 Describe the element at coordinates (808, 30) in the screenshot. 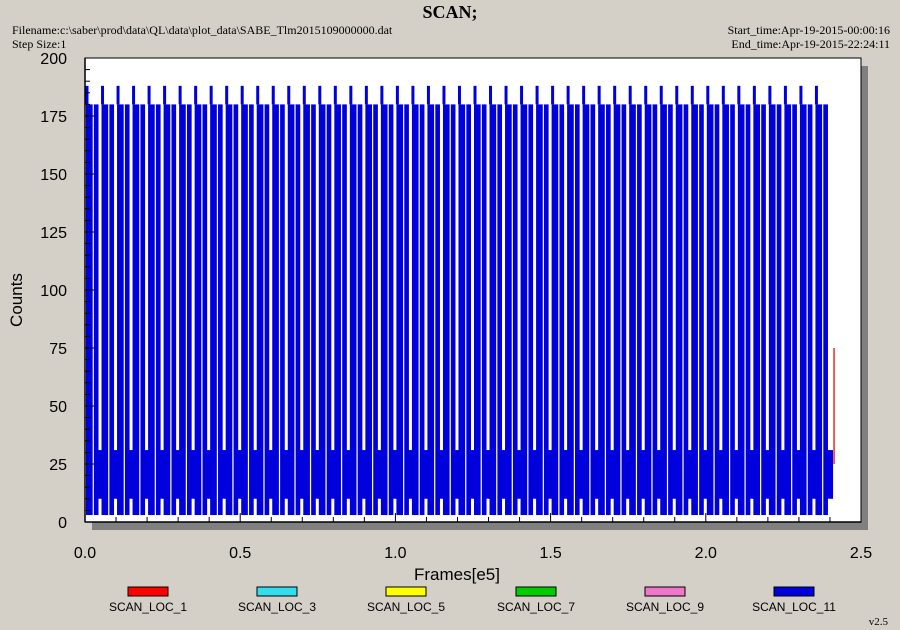

I see `start-time-label: Start_time:Apr-19-2015-00:00:16` at that location.